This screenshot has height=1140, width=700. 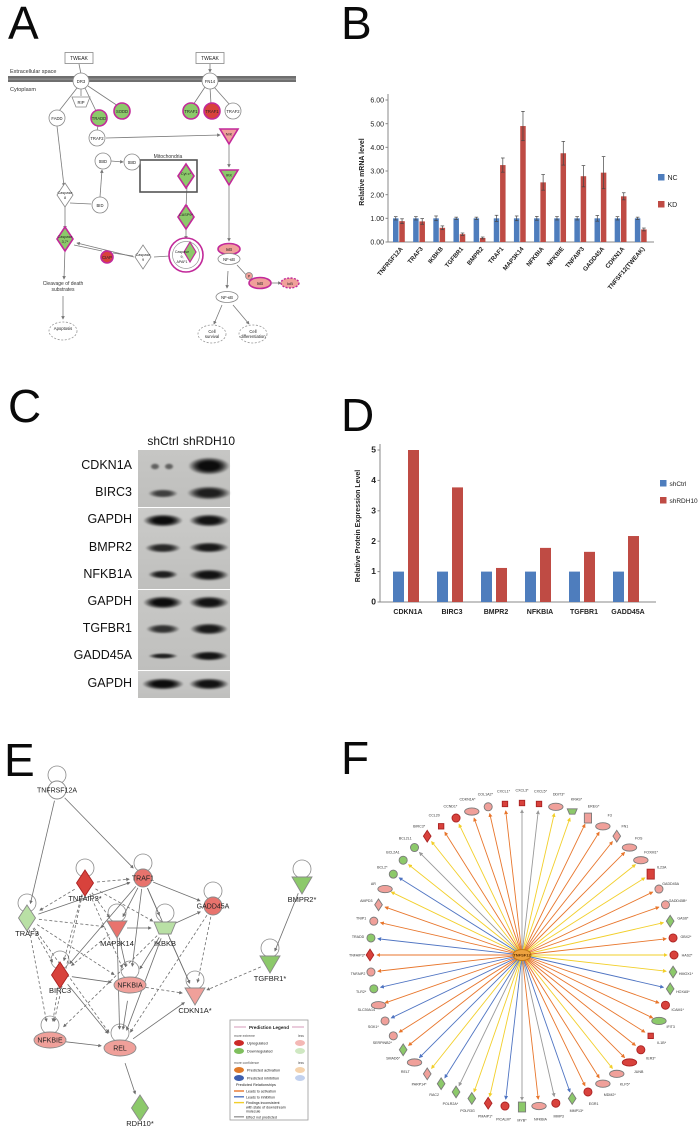 I want to click on radial-node-label: AR, so click(x=373, y=884).